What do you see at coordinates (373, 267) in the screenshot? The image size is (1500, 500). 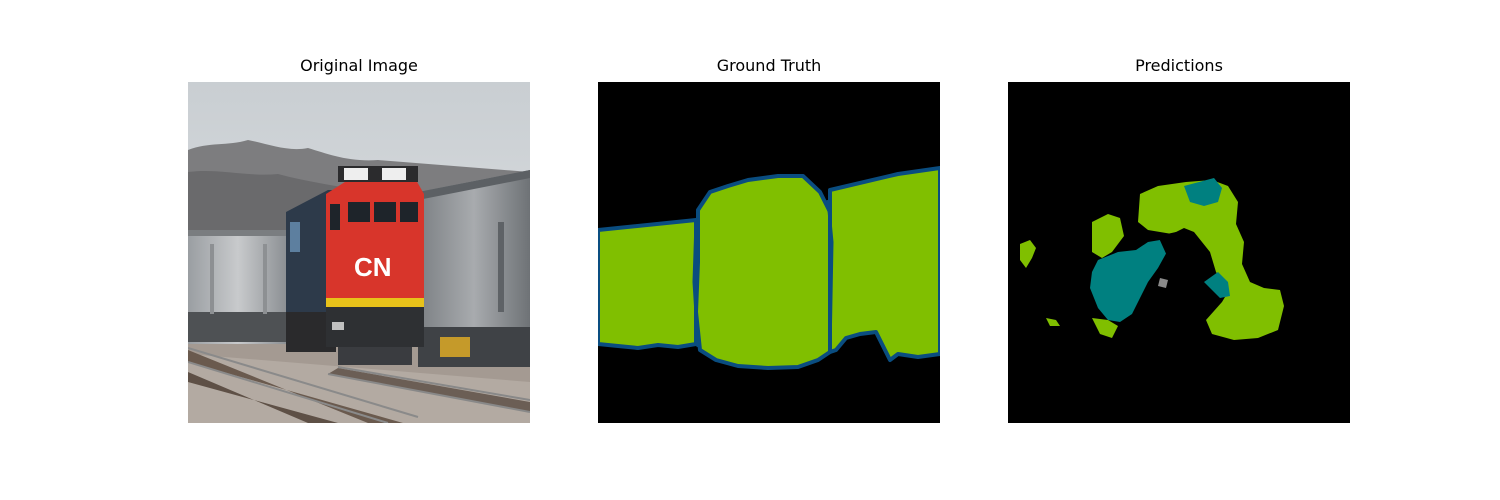 I see `svg-text: CN` at bounding box center [373, 267].